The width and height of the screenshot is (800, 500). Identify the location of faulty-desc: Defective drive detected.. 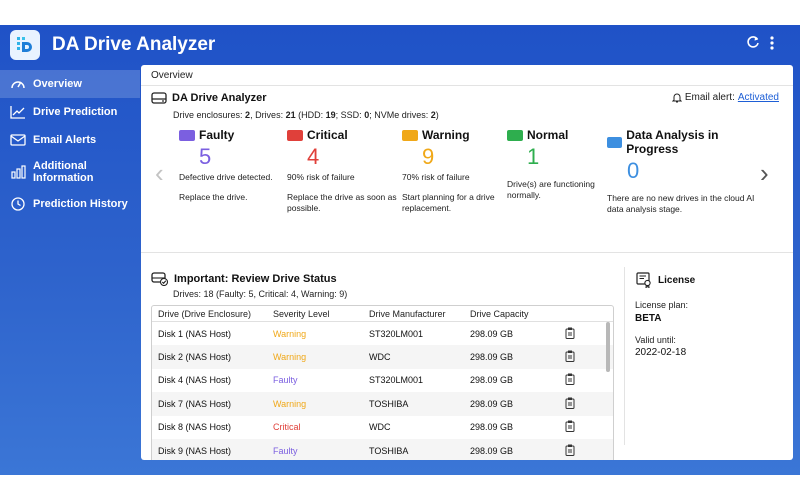
(226, 177).